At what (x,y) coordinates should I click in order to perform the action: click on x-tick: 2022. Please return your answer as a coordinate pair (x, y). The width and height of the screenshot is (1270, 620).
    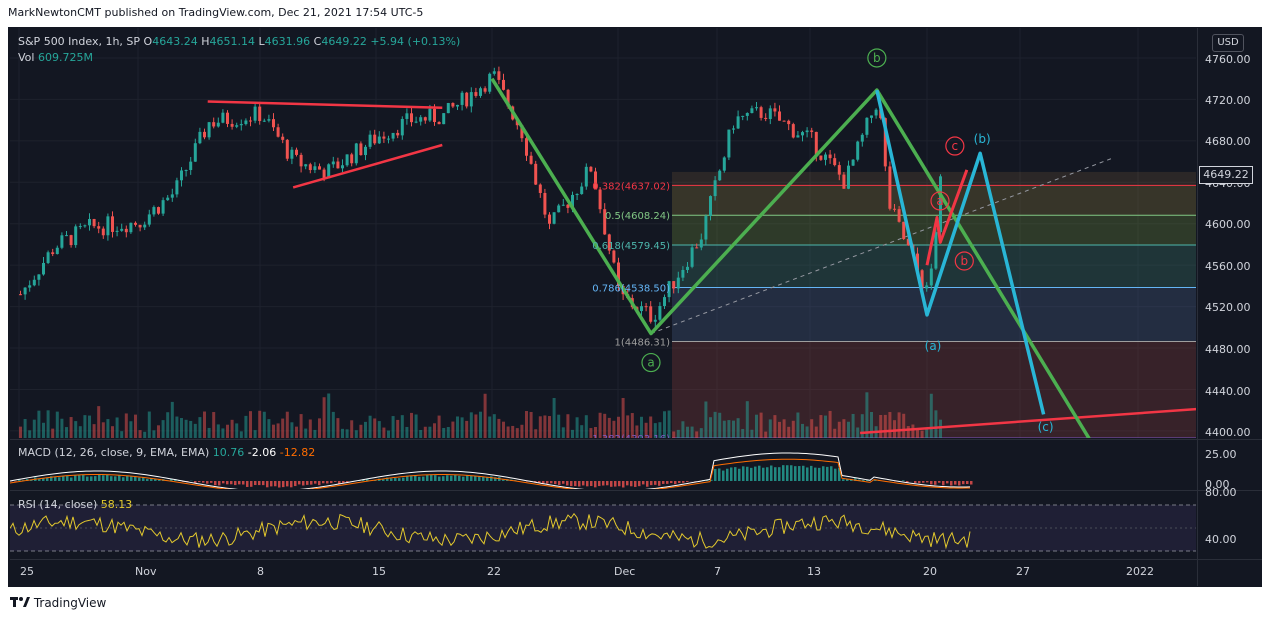
    Looking at the image, I should click on (1140, 571).